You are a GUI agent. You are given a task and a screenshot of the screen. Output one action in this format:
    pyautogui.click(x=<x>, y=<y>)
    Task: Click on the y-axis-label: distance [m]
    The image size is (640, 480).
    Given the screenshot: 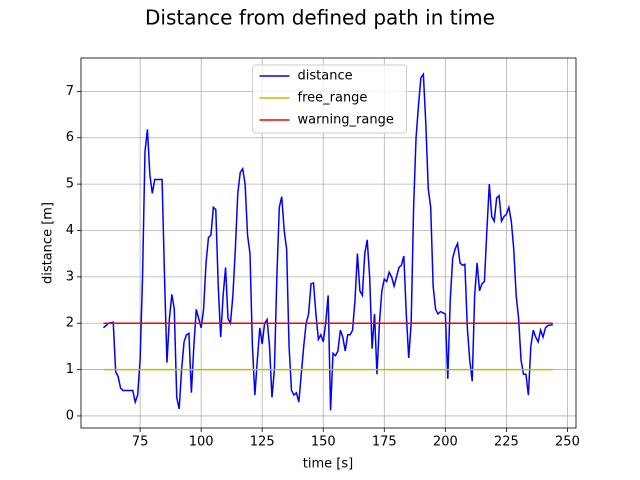 What is the action you would take?
    pyautogui.click(x=48, y=243)
    